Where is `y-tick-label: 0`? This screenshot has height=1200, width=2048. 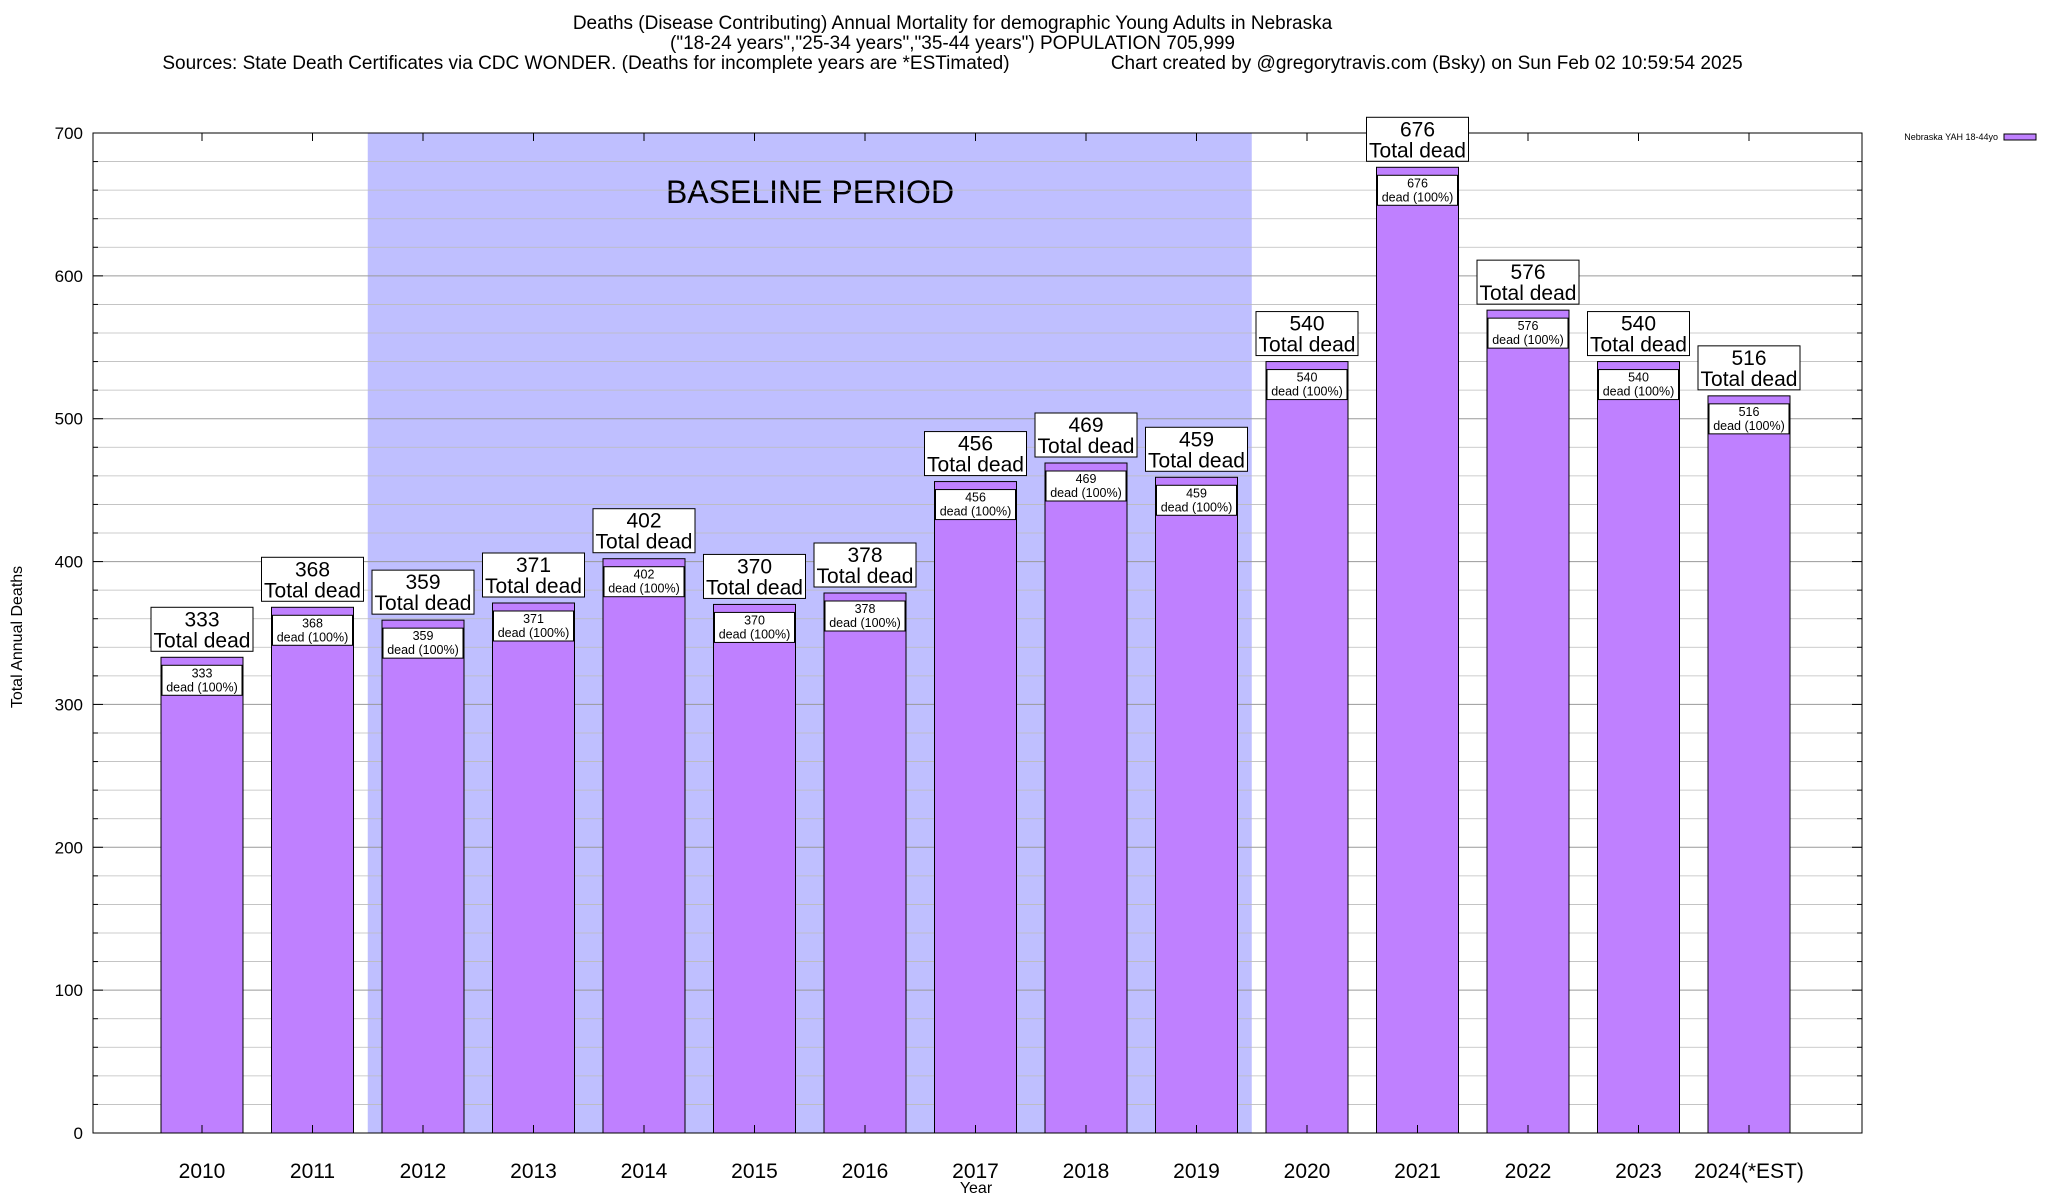 y-tick-label: 0 is located at coordinates (78, 1133).